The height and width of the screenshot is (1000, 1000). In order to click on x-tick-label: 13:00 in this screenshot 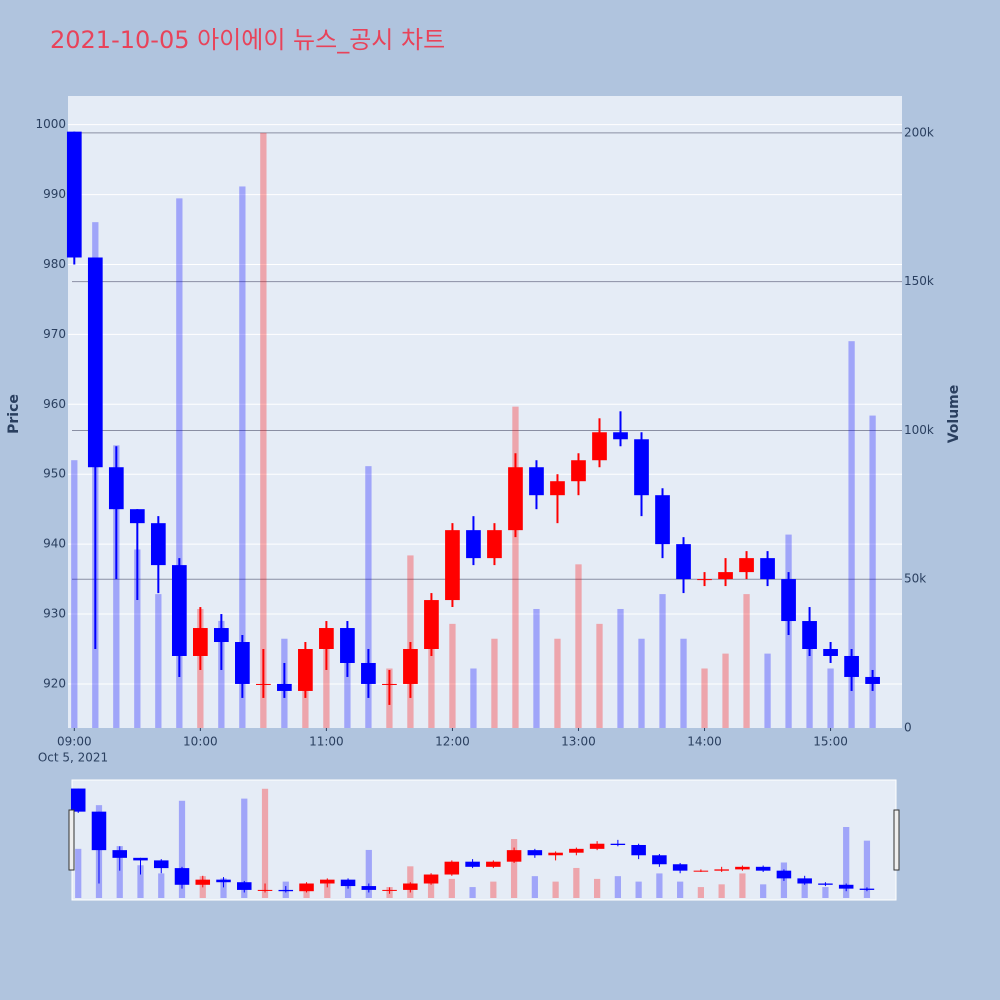, I will do `click(578, 742)`.